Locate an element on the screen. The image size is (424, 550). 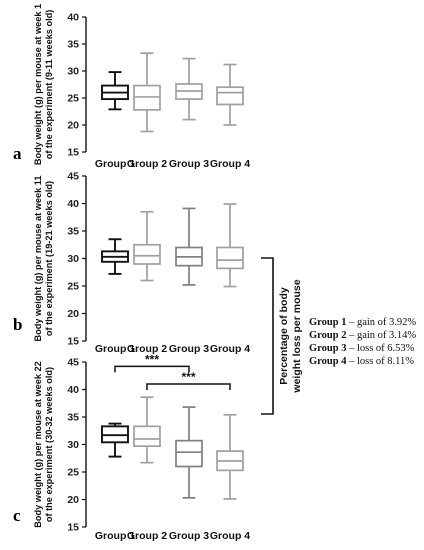
legend-group-4: Group 4 is located at coordinates (328, 361).